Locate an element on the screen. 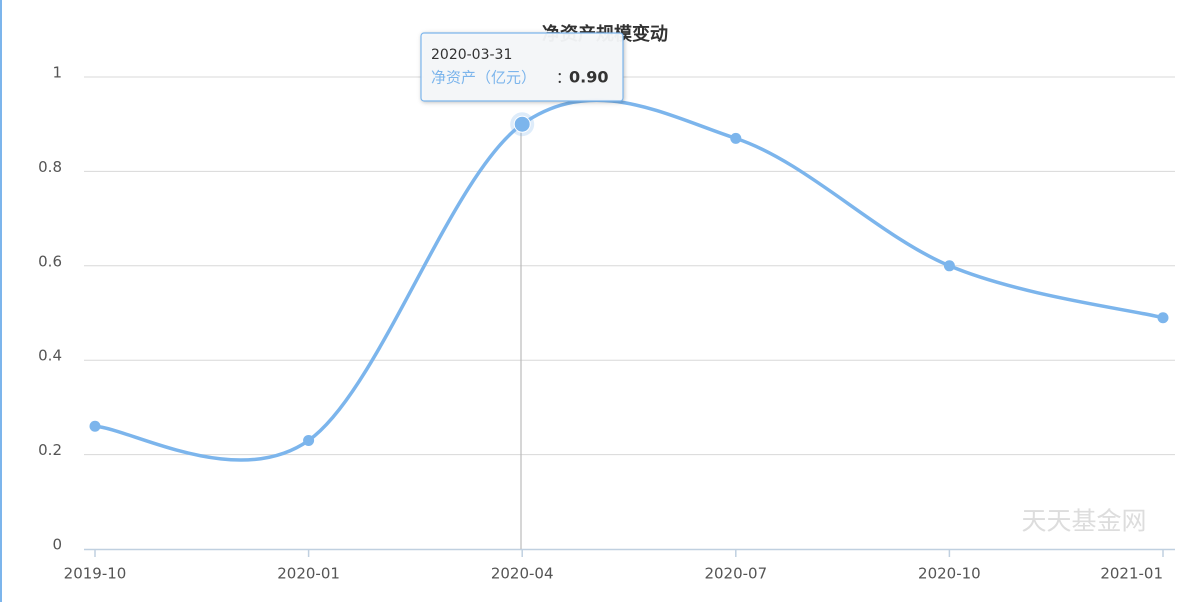 The width and height of the screenshot is (1201, 602). tooltip-value: 0.90 is located at coordinates (588, 77).